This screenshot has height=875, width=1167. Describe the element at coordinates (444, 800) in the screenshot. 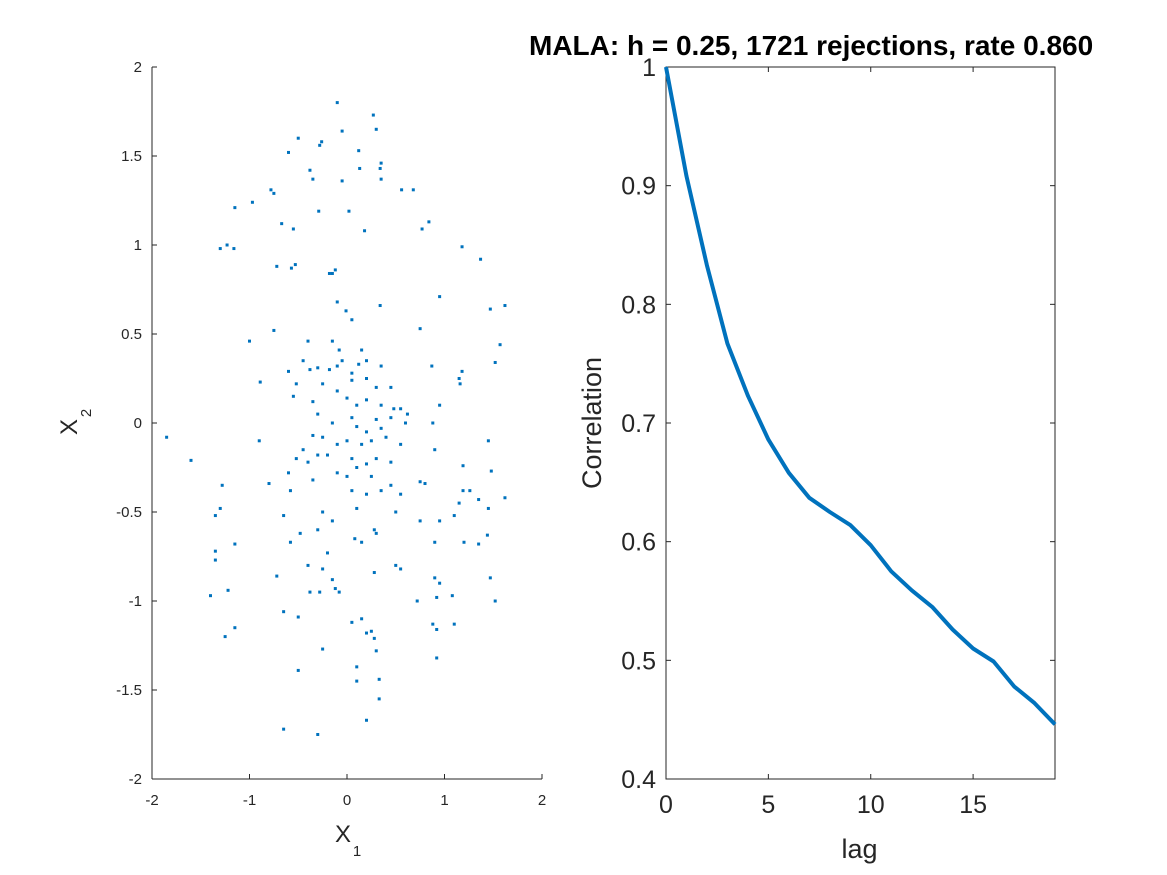

I see `scatter-x-tick-label: 1` at that location.